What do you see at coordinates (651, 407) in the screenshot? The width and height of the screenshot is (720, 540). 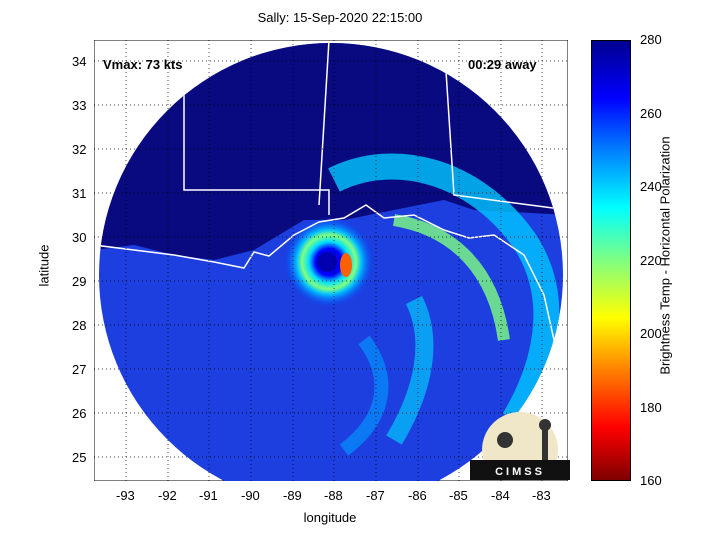 I see `colorbar-tick: 180` at bounding box center [651, 407].